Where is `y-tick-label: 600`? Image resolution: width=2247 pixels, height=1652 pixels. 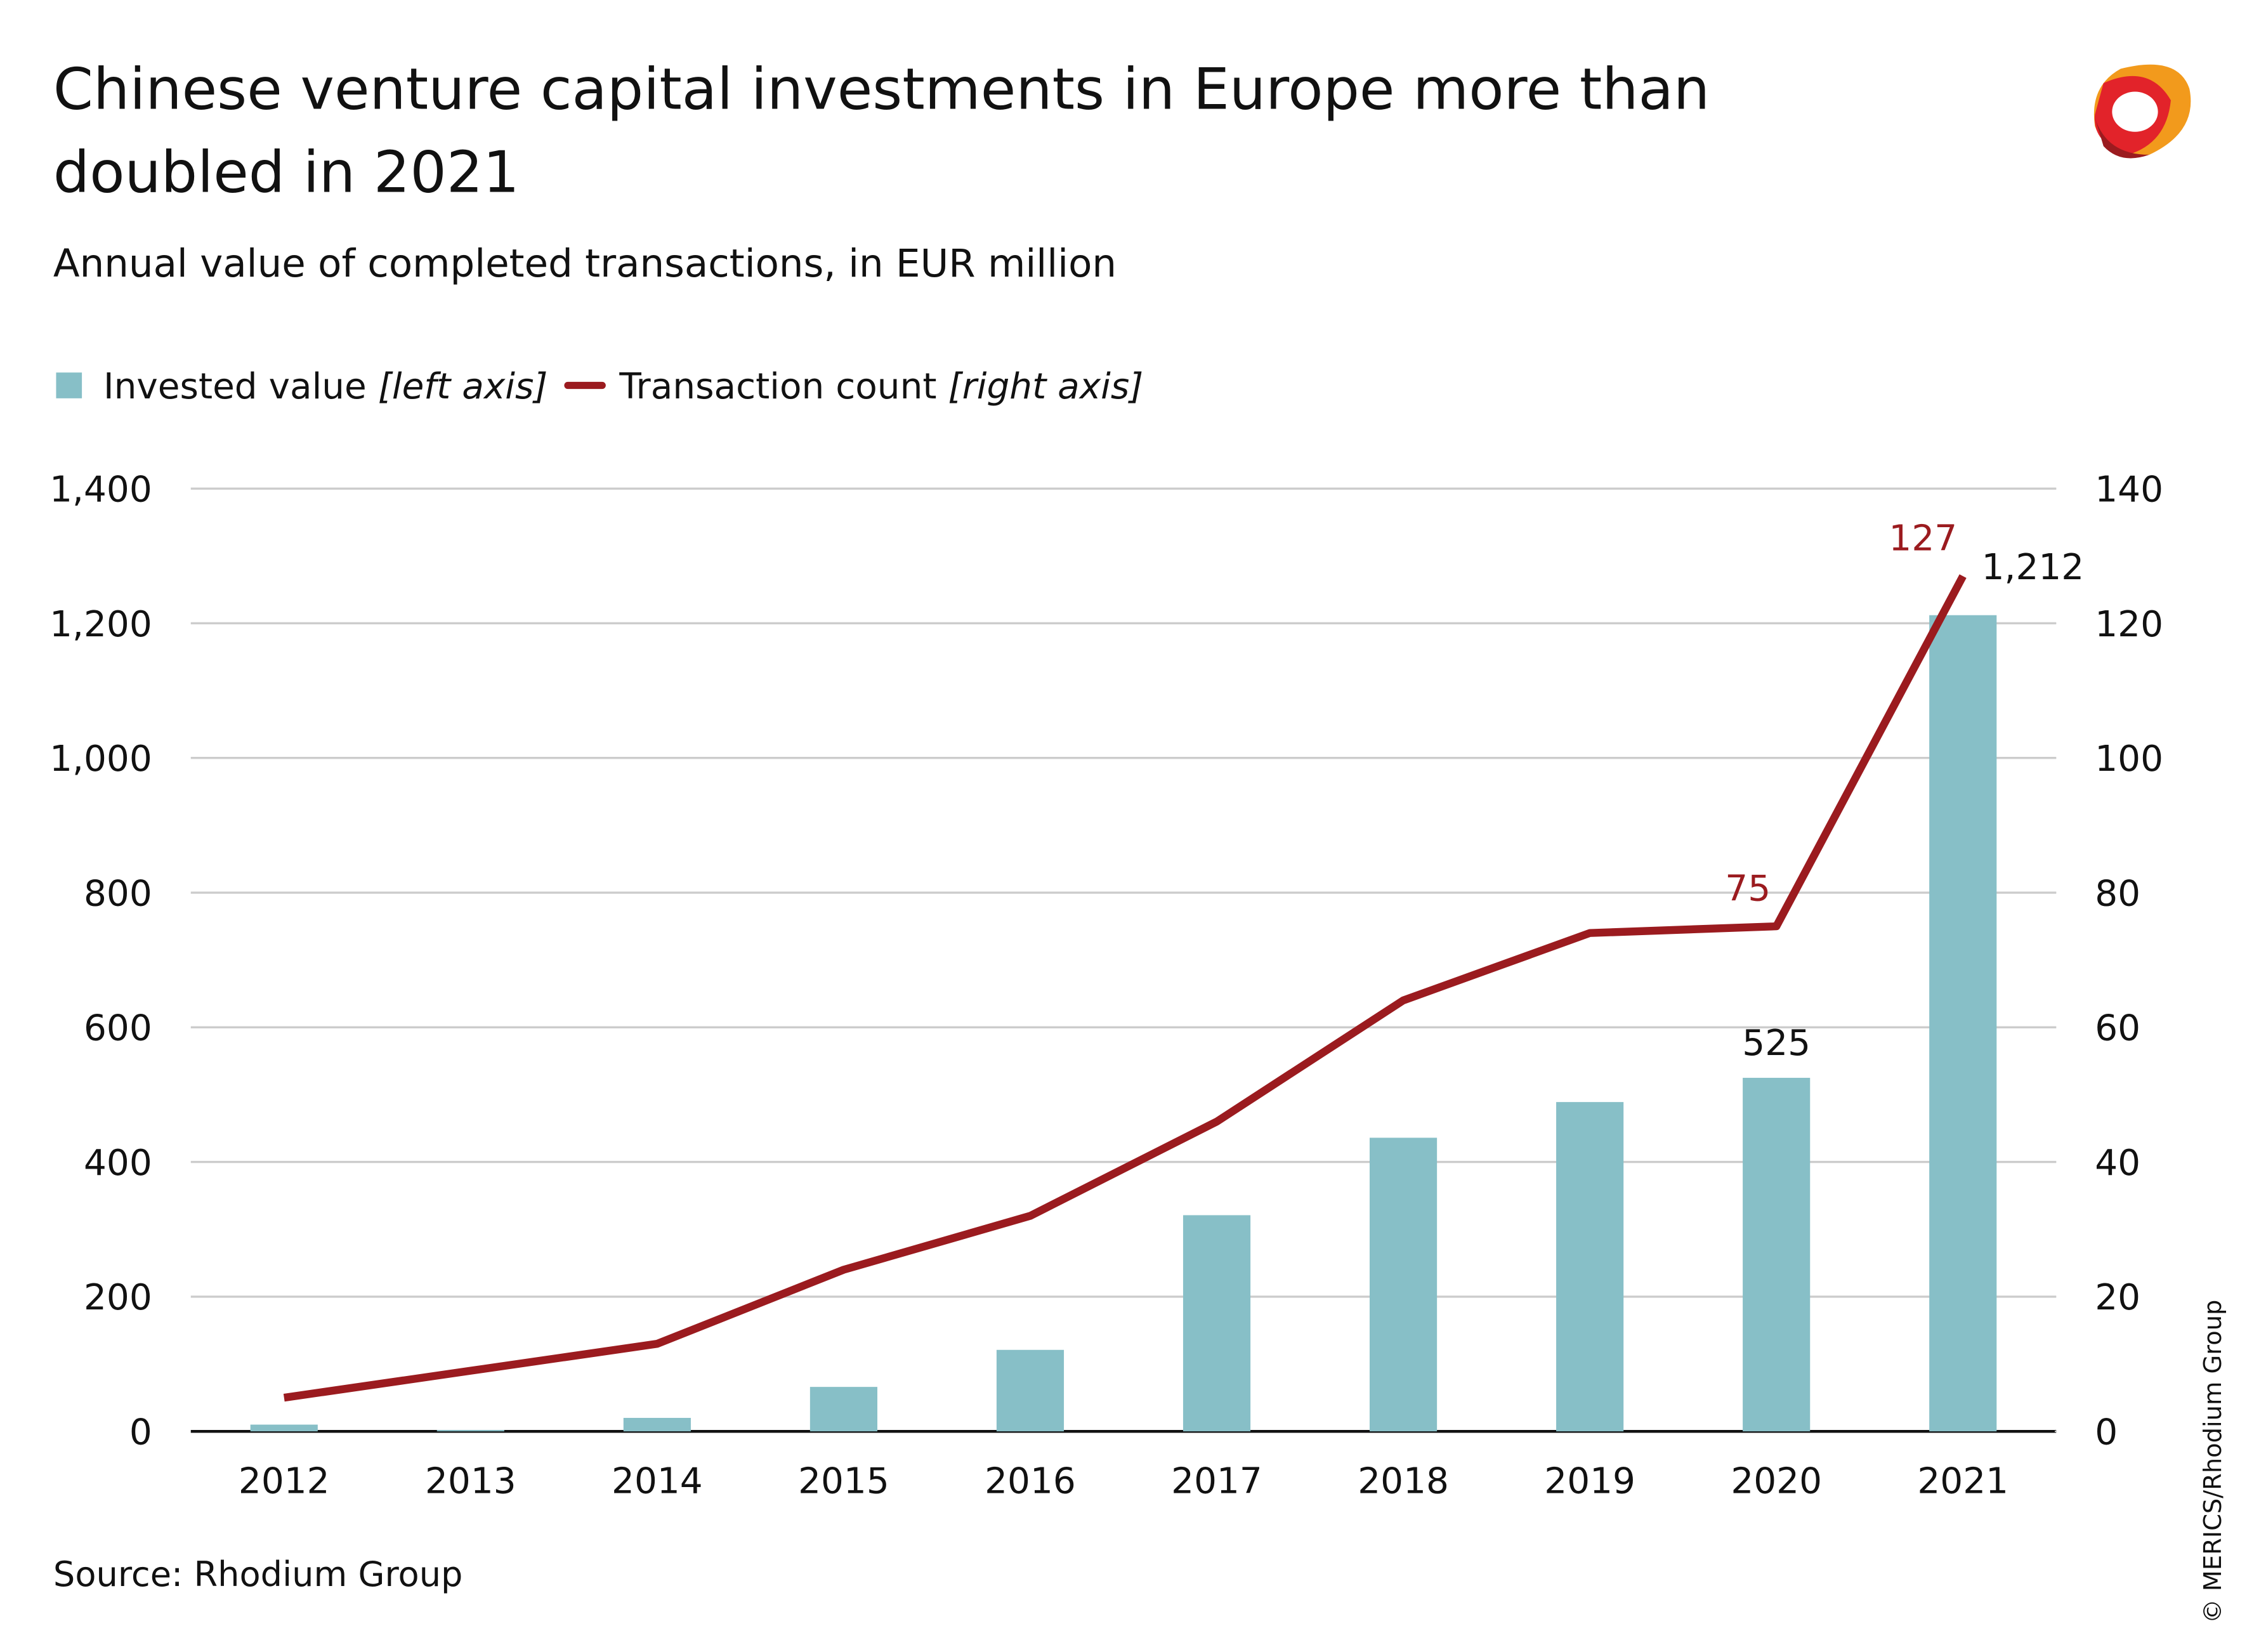
y-tick-label: 600 is located at coordinates (118, 1028).